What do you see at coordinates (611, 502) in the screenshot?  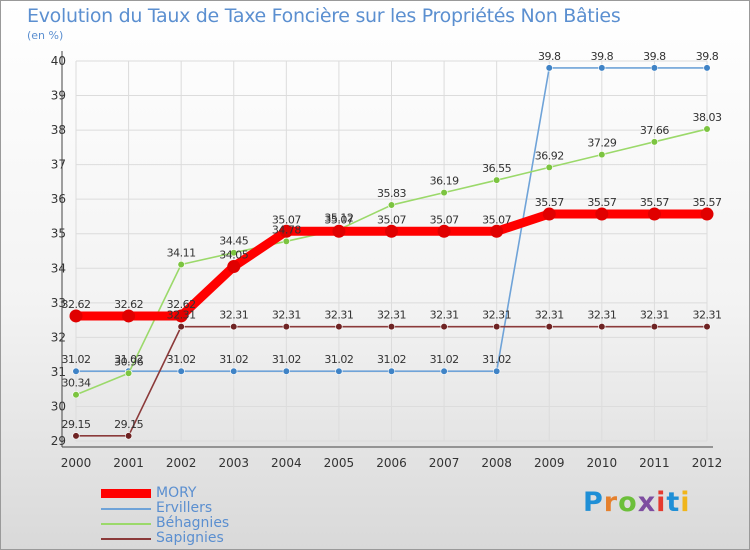 I see `brand-letter: r` at bounding box center [611, 502].